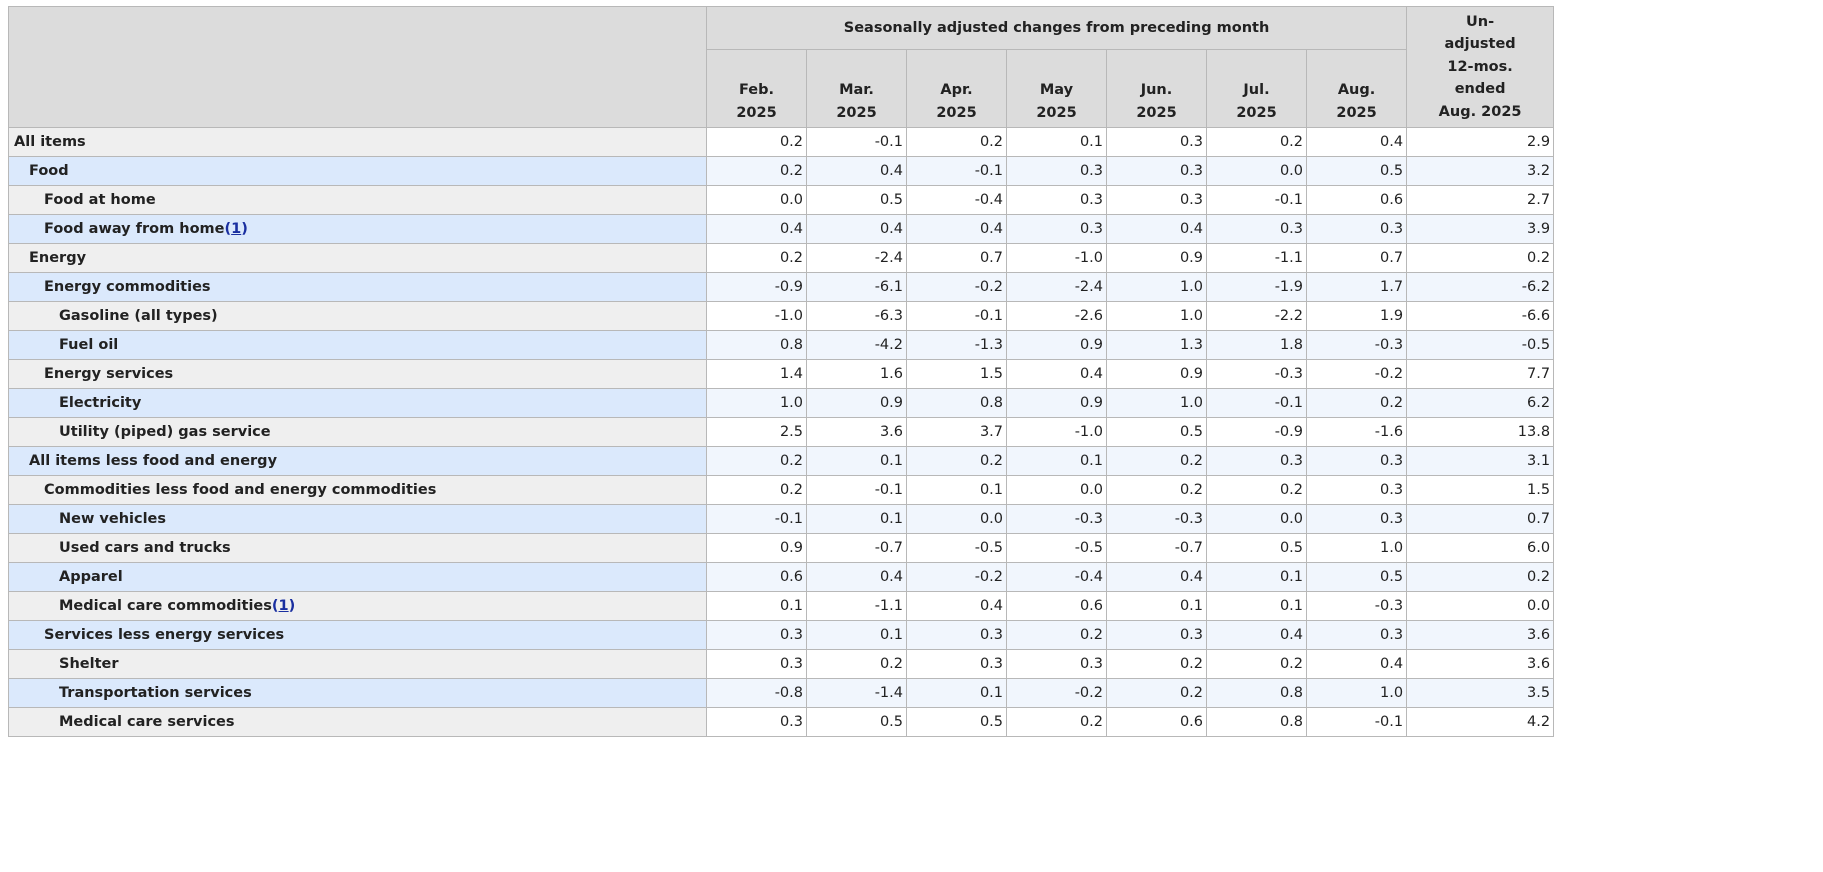 The image size is (1823, 872). I want to click on row-label: Energy services, so click(357, 374).